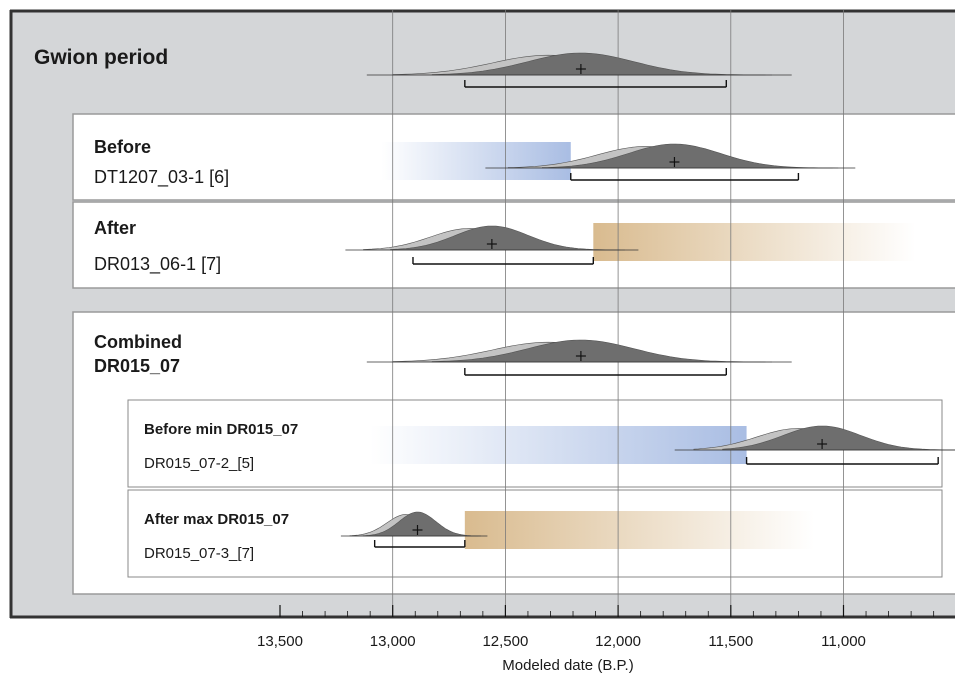 Image resolution: width=955 pixels, height=679 pixels. What do you see at coordinates (567, 665) in the screenshot?
I see `x-axis-title: Modeled date (B.P.)` at bounding box center [567, 665].